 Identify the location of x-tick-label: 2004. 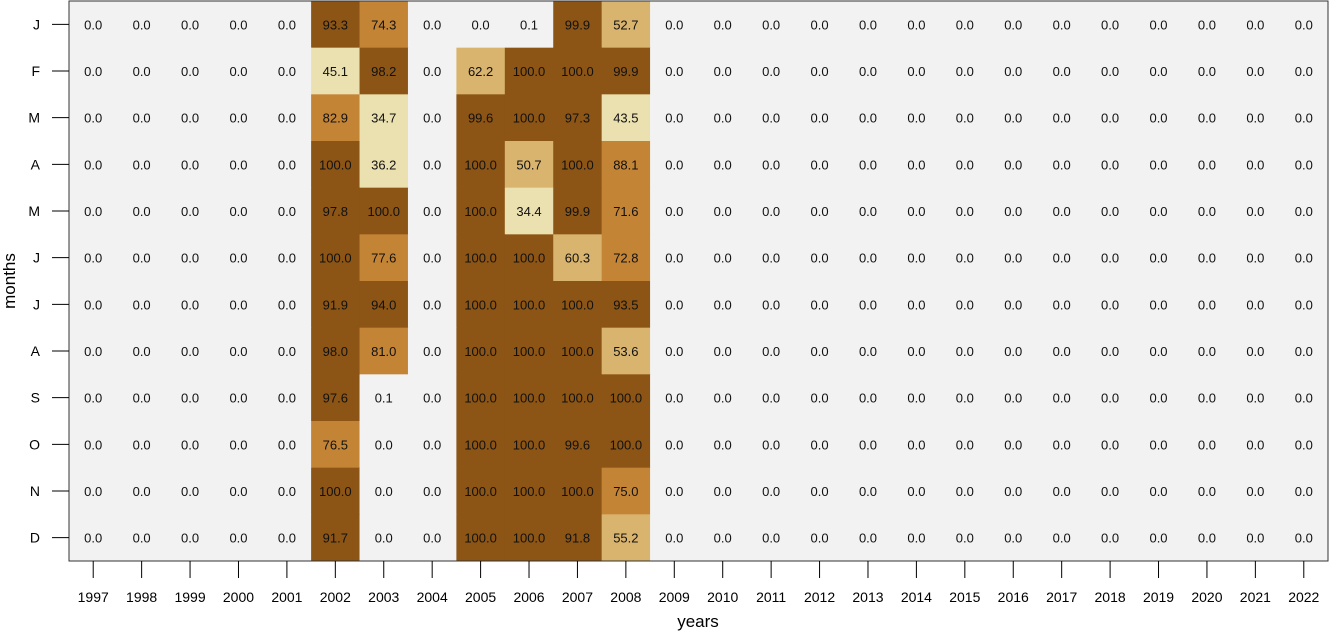
(432, 597).